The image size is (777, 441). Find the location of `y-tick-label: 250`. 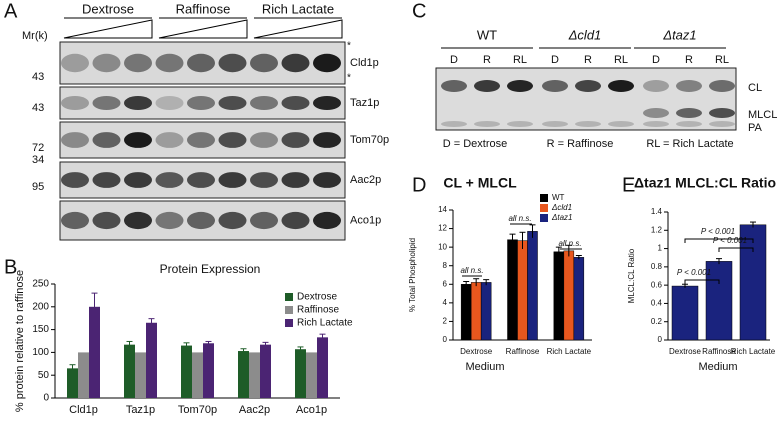

y-tick-label: 250 is located at coordinates (40, 284).